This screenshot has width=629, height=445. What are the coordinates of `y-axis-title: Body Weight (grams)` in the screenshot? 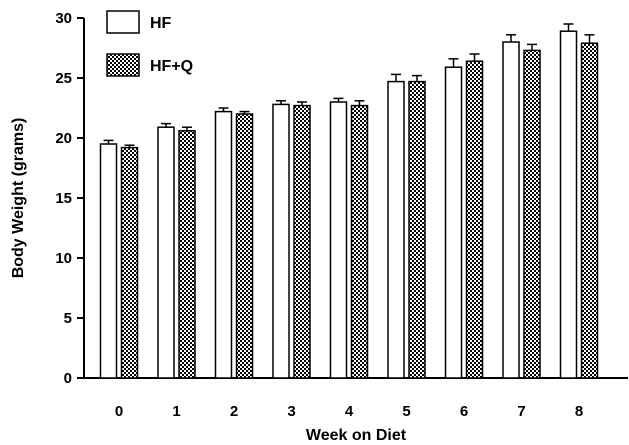 It's located at (18, 198).